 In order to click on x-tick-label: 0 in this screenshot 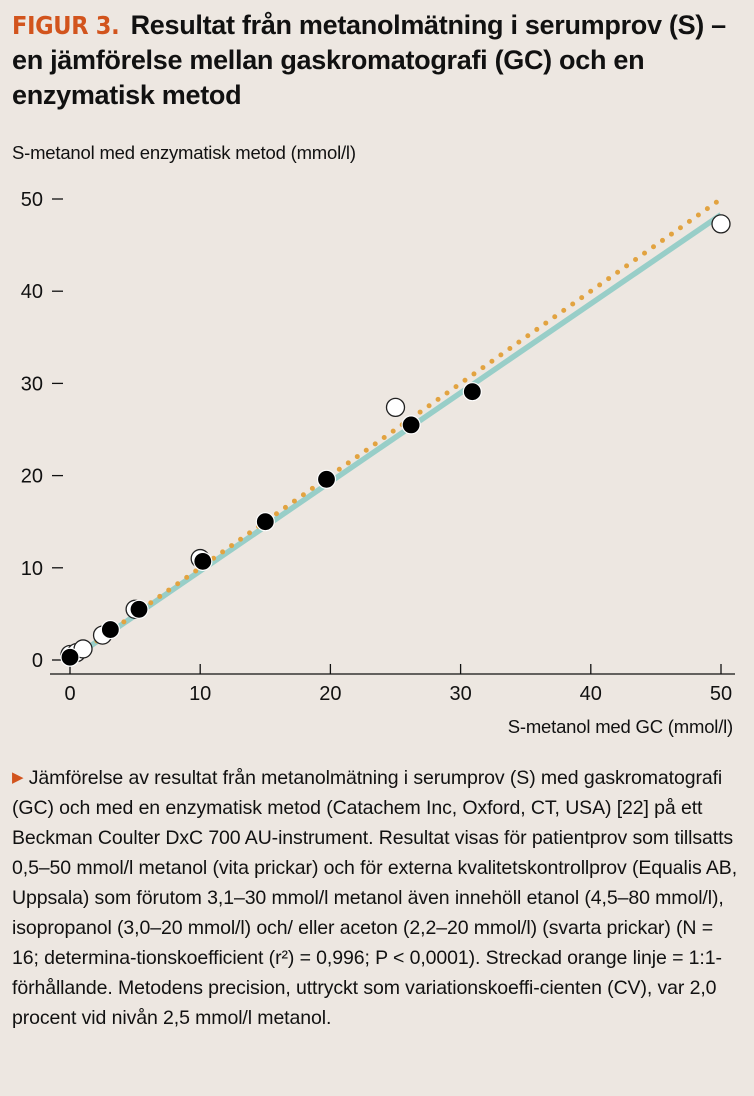, I will do `click(69, 694)`.